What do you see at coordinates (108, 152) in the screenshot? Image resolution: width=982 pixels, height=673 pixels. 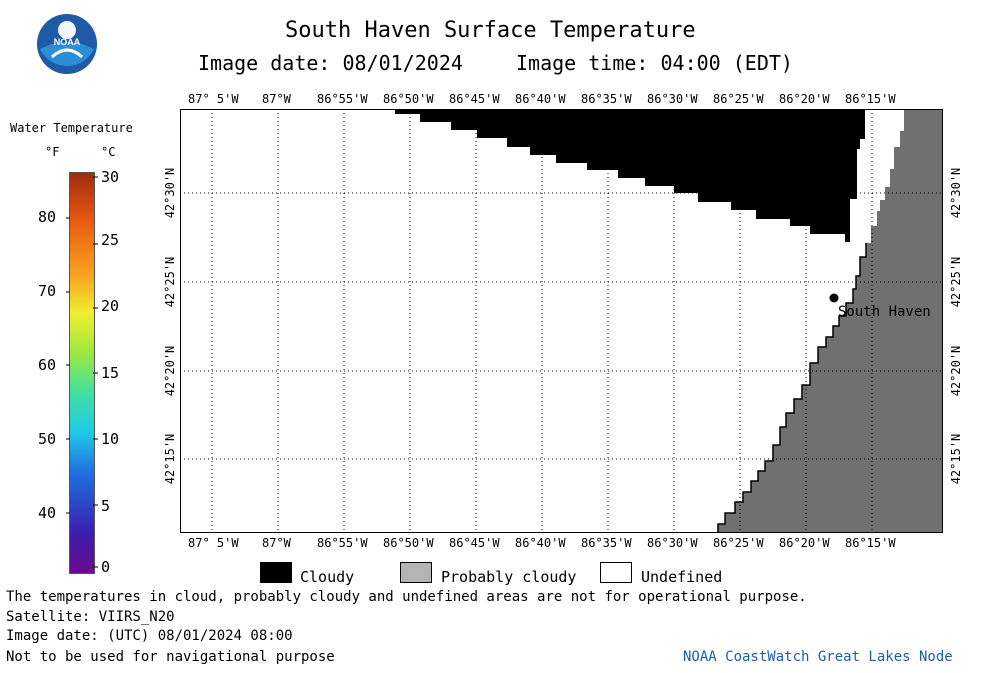 I see `colorbar-unit-c: °C` at bounding box center [108, 152].